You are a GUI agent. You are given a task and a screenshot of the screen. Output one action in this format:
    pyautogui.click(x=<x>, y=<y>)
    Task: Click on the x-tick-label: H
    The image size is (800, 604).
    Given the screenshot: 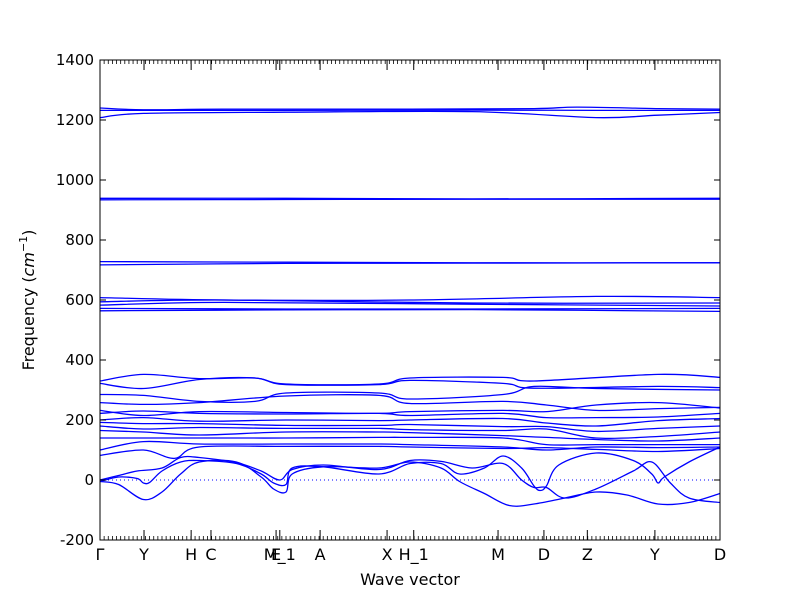 What is the action you would take?
    pyautogui.click(x=191, y=554)
    